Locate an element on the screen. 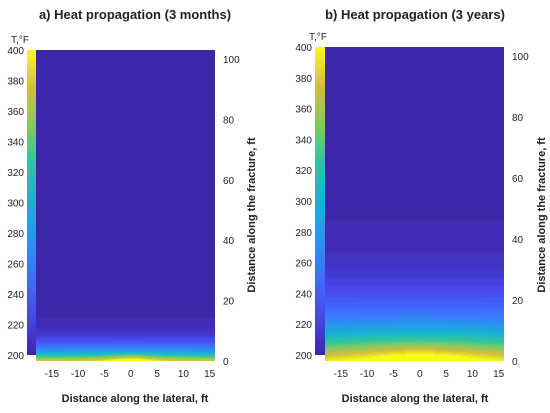 The width and height of the screenshot is (550, 413). panel-b-x-ticks: -15 -10 -5 0 5 10 15 is located at coordinates (419, 374).